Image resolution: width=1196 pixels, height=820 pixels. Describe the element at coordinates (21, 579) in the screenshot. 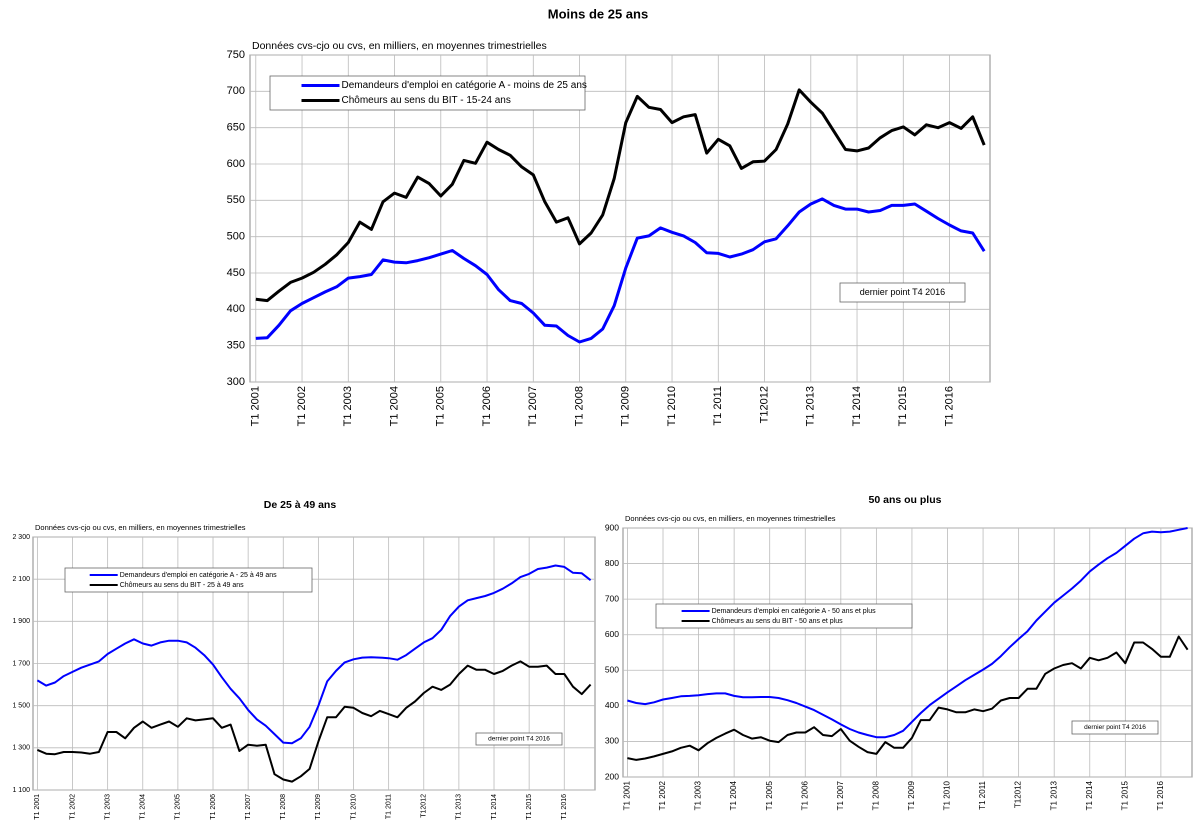

I see `y-tick-label: 2 100` at that location.